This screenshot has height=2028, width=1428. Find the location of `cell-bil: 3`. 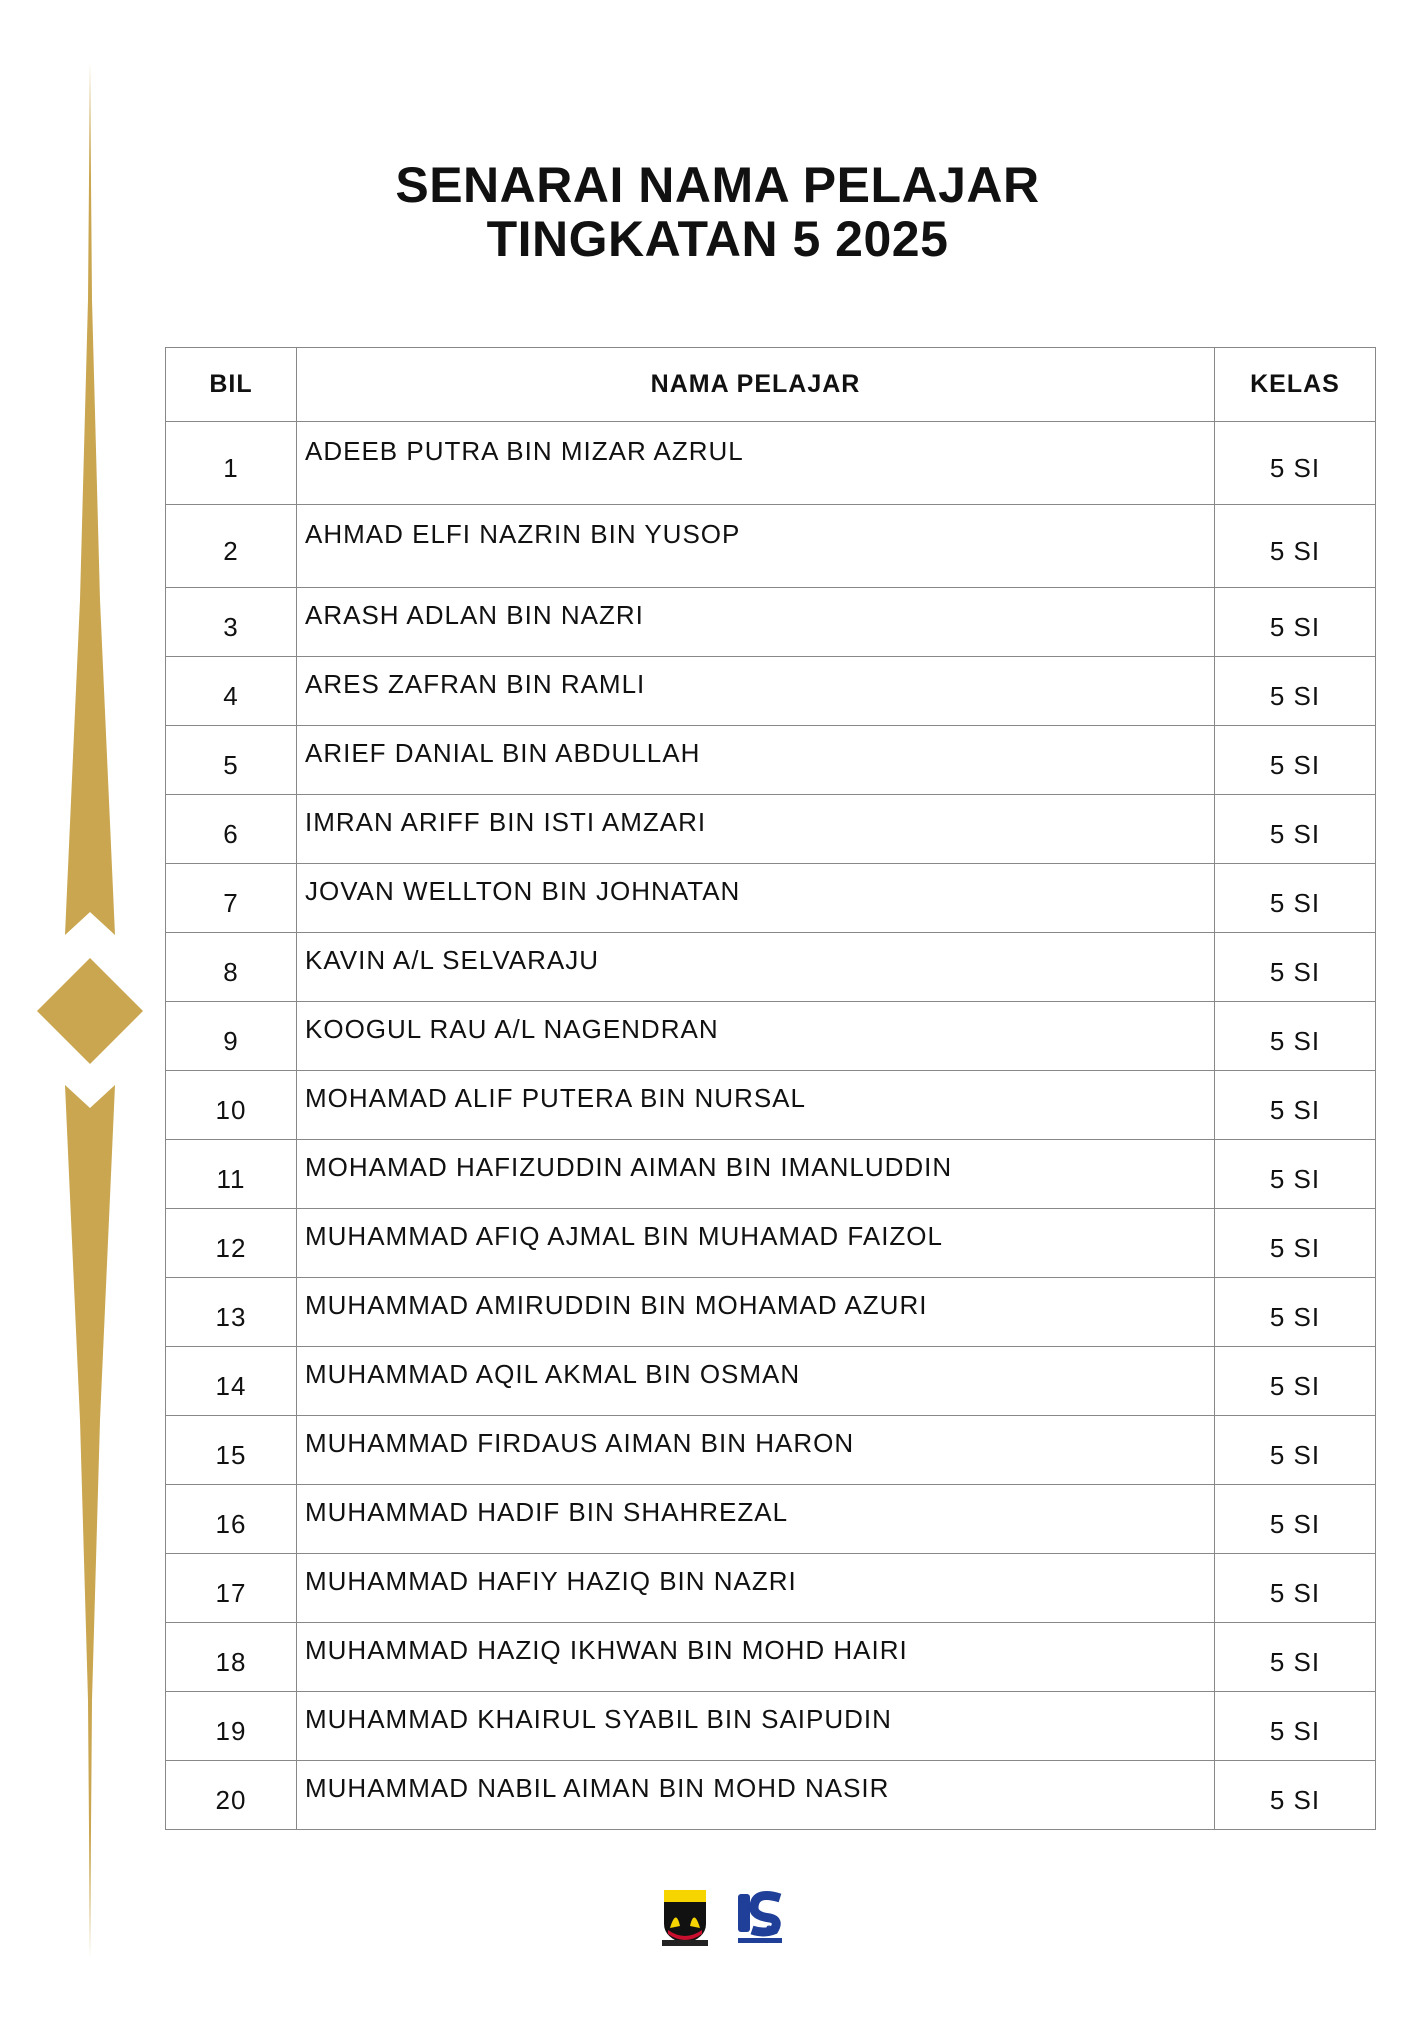

cell-bil: 3 is located at coordinates (231, 622).